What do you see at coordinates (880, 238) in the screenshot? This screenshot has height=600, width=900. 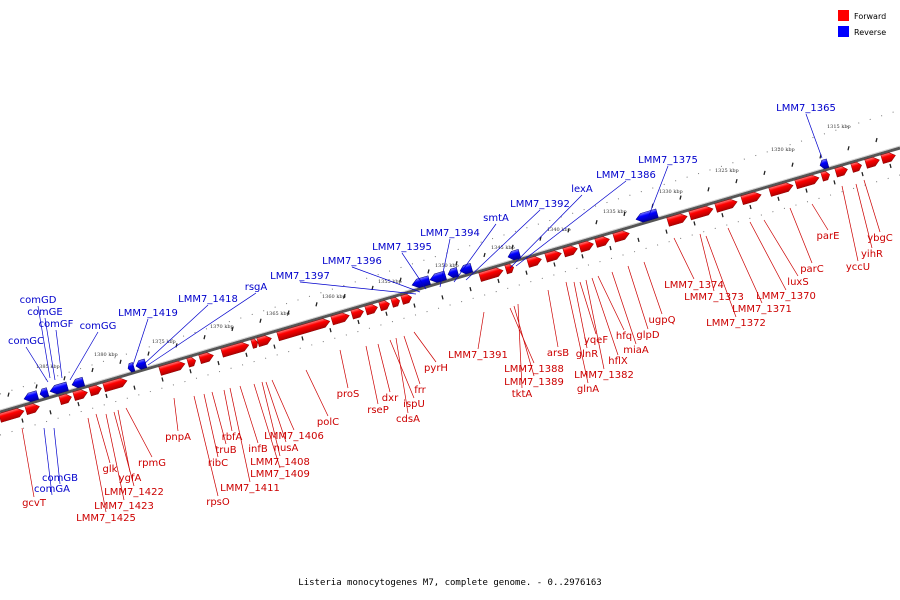 I see `gene-label: ybgC` at bounding box center [880, 238].